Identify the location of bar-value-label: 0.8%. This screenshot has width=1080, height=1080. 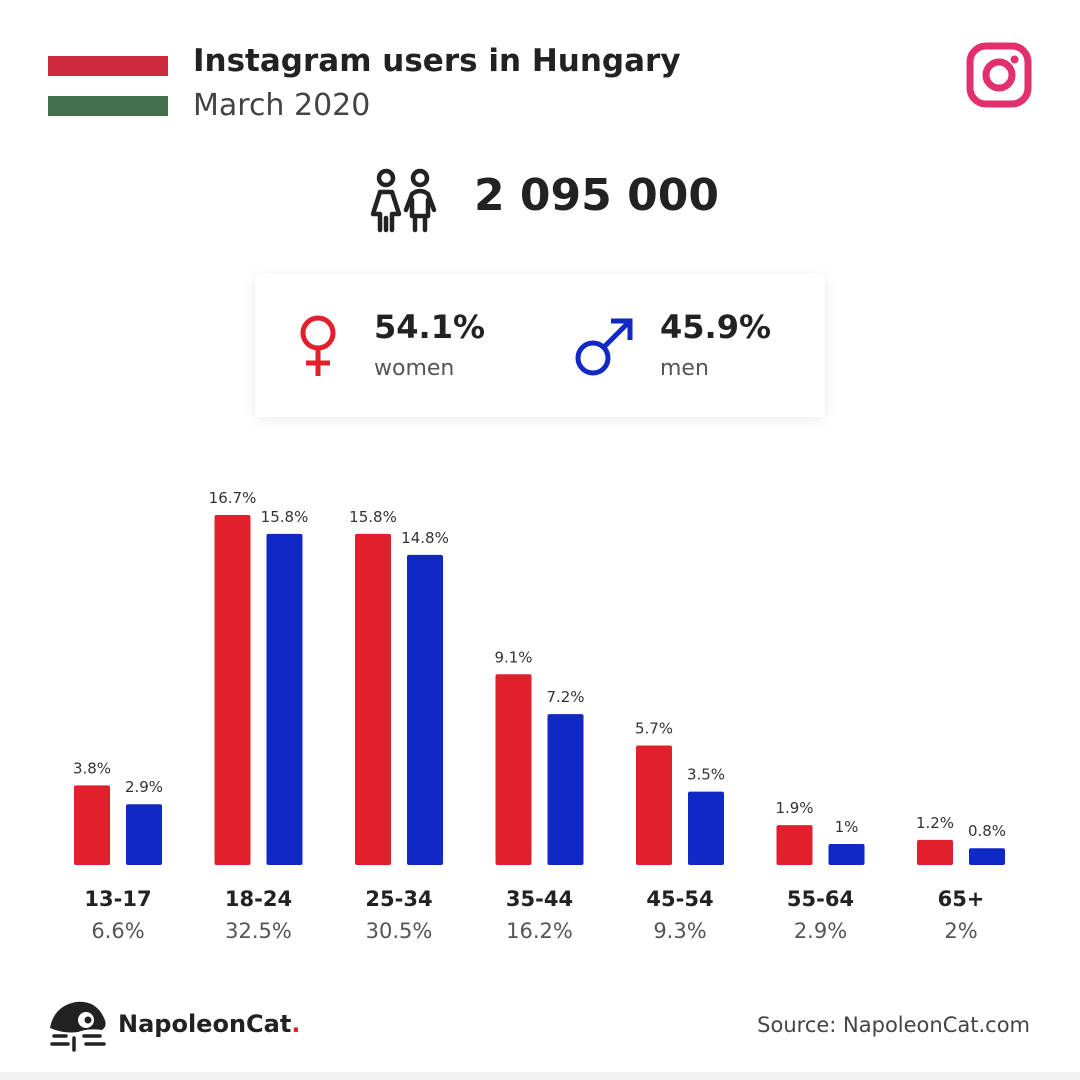
(987, 831).